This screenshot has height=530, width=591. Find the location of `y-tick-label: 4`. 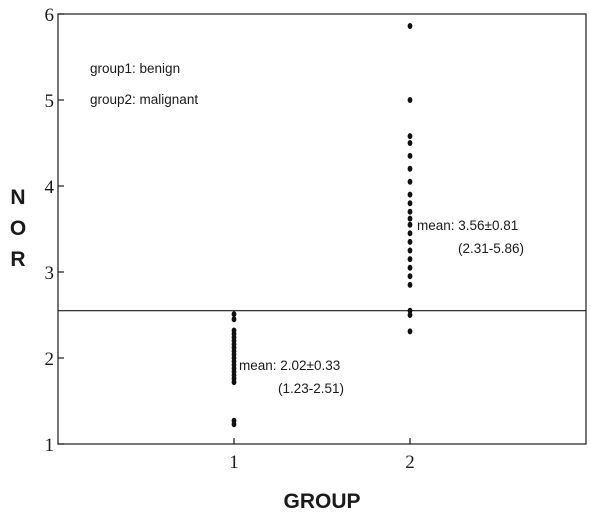

y-tick-label: 4 is located at coordinates (50, 187).